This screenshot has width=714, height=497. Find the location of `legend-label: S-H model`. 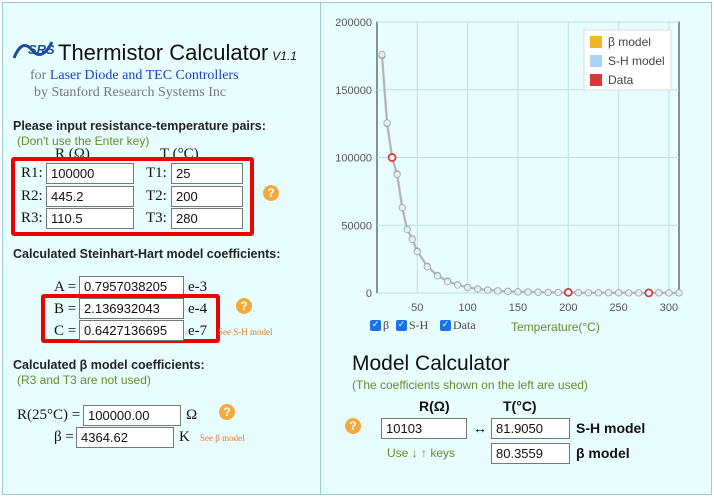

legend-label: S-H model is located at coordinates (636, 61).